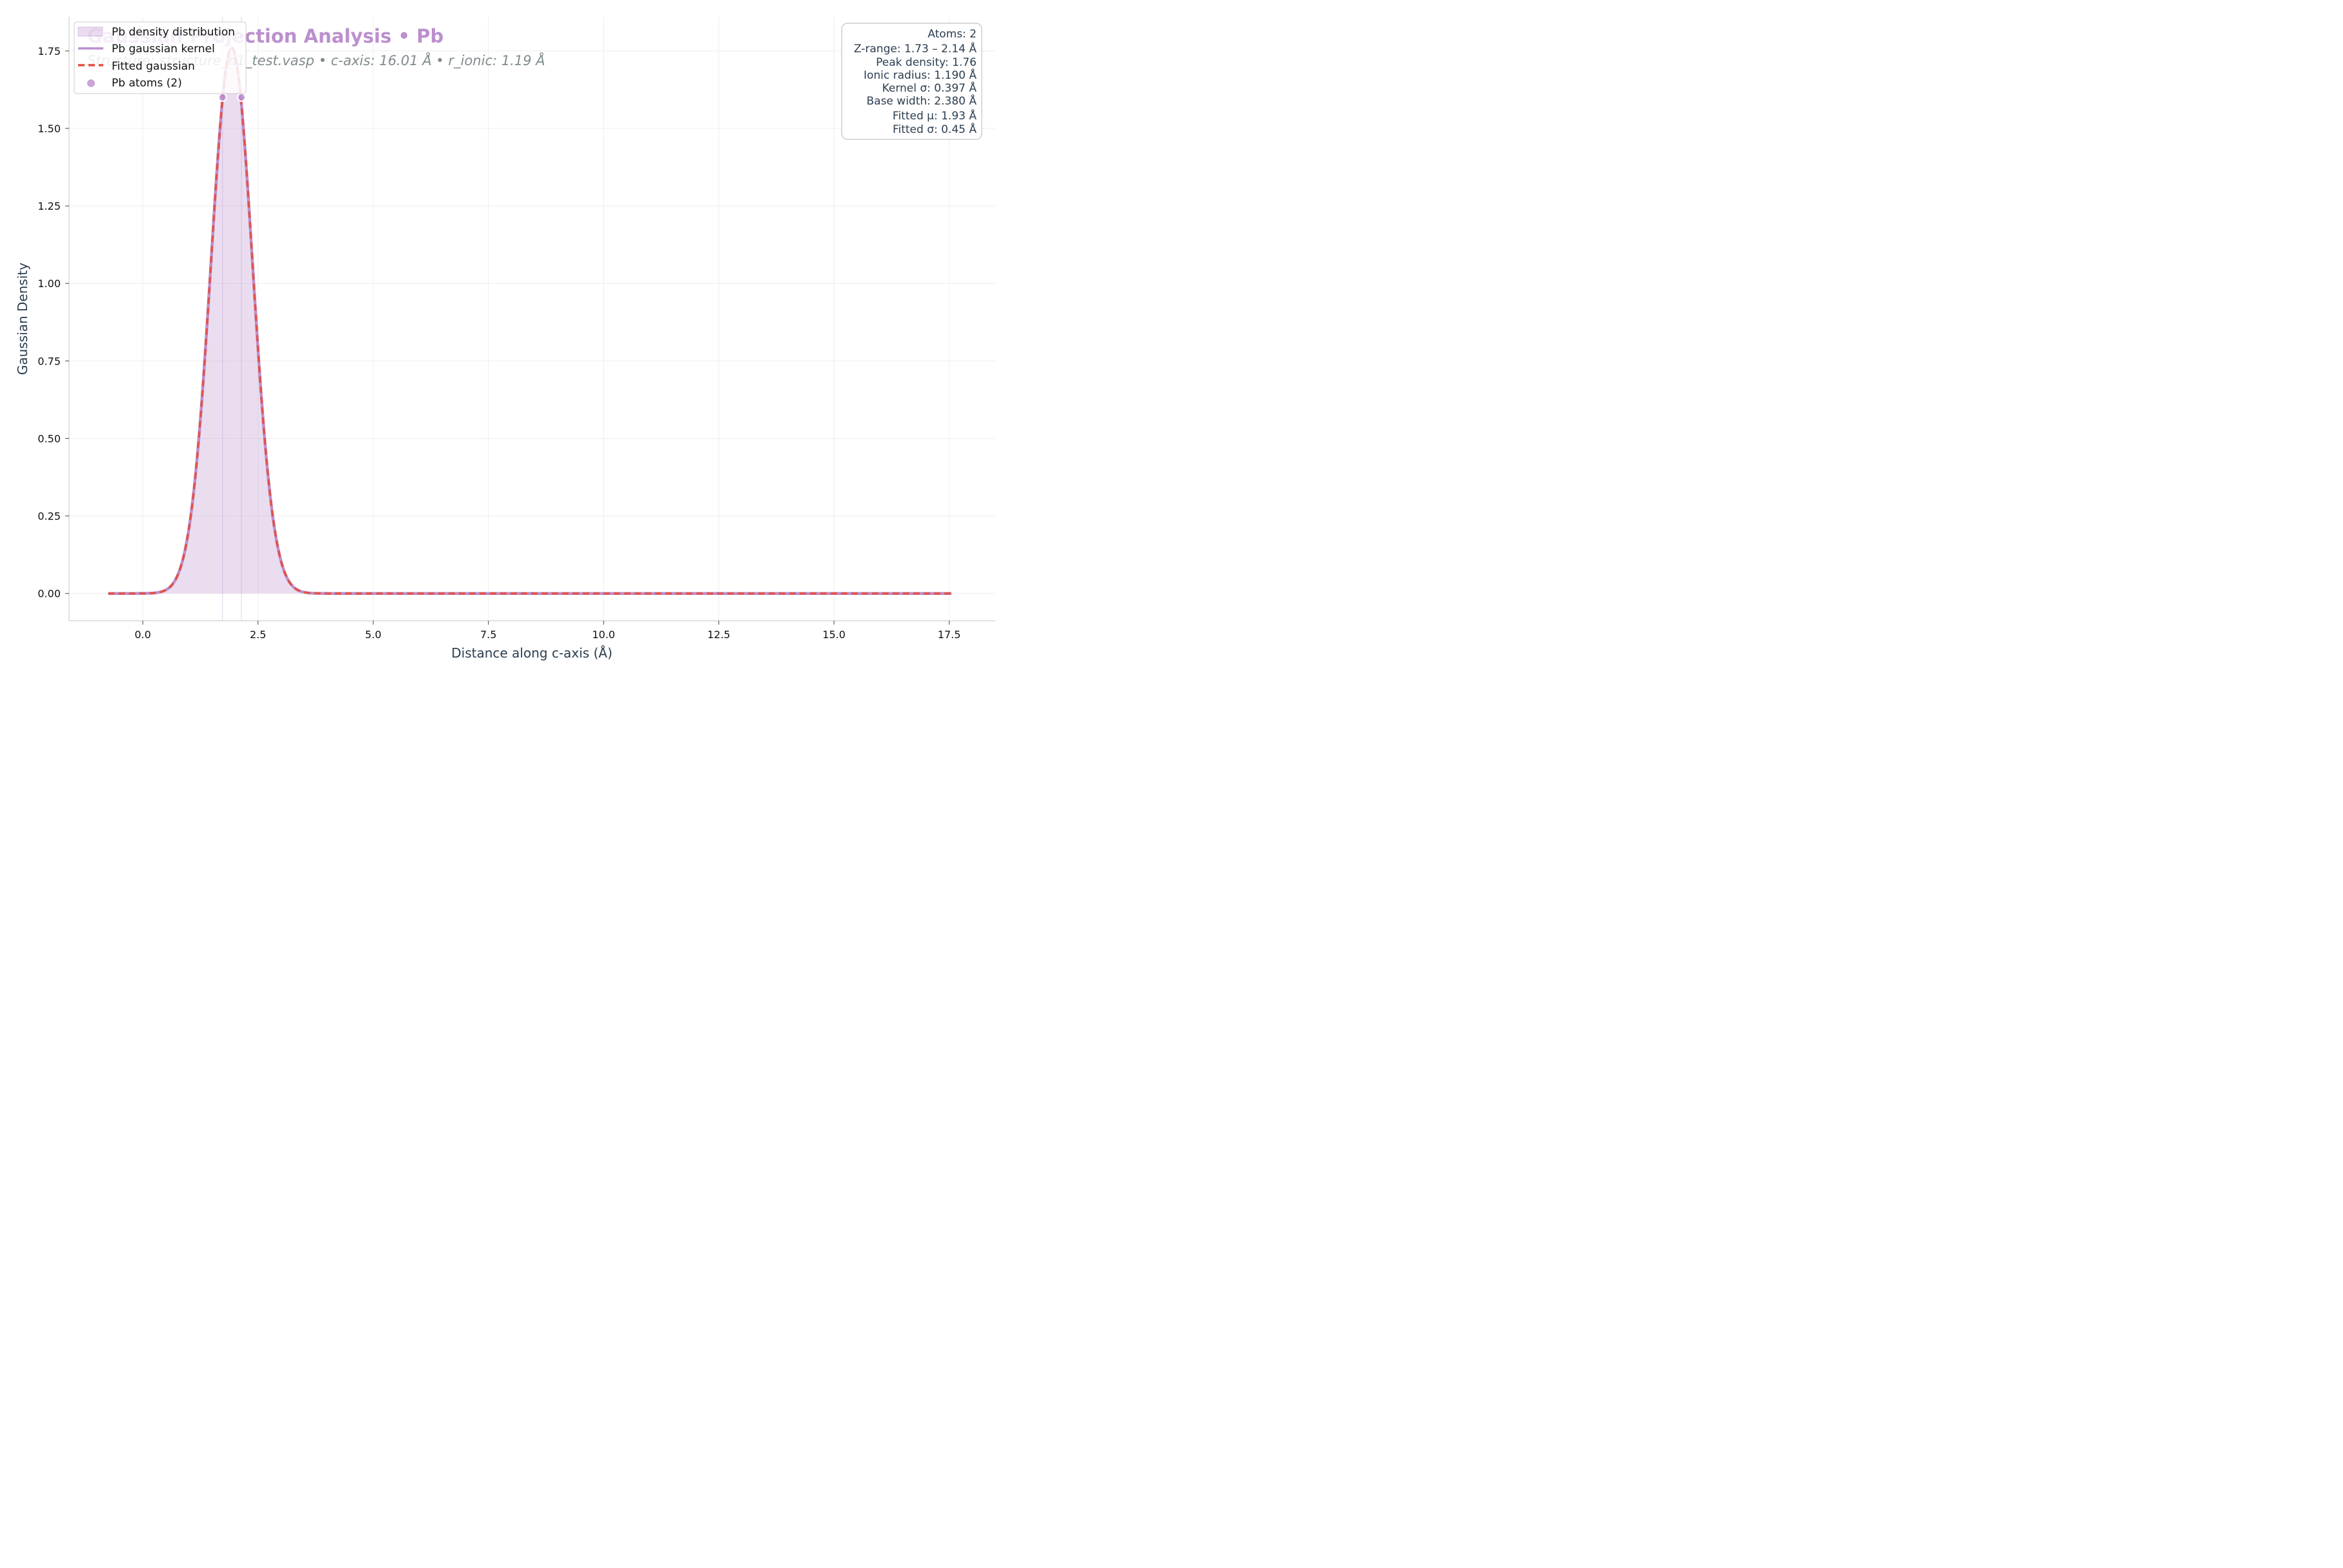 Image resolution: width=2343 pixels, height=1568 pixels. I want to click on y-tick-label-3: 0.75, so click(49, 361).